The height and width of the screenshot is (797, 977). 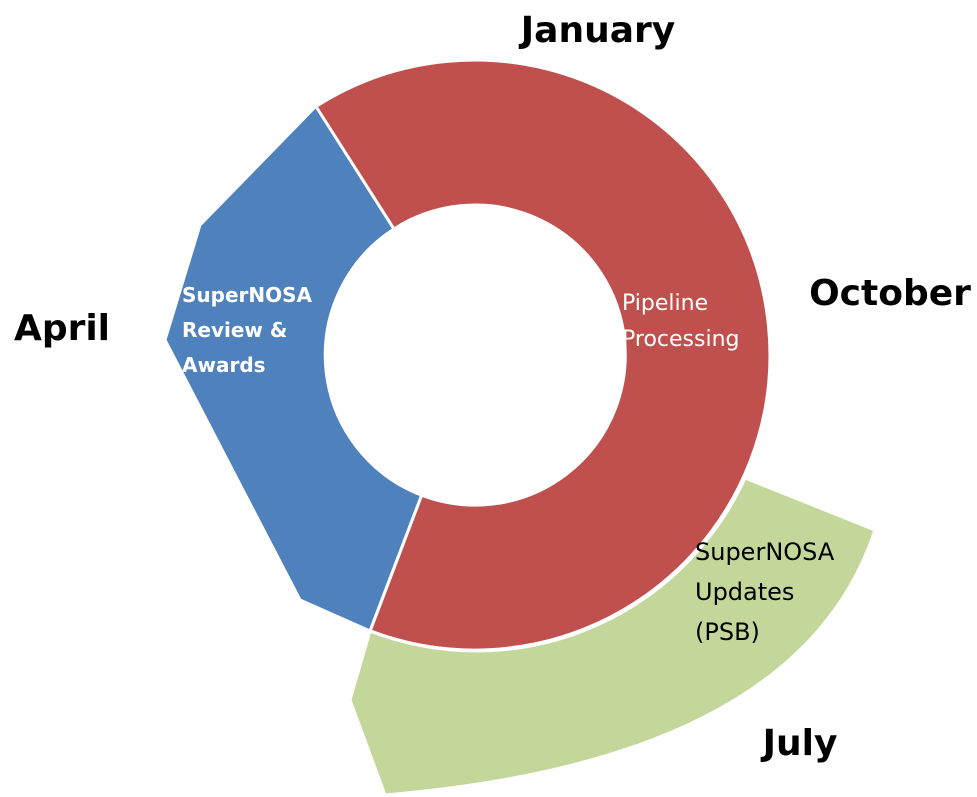 I want to click on segment-label: Updates, so click(x=744, y=592).